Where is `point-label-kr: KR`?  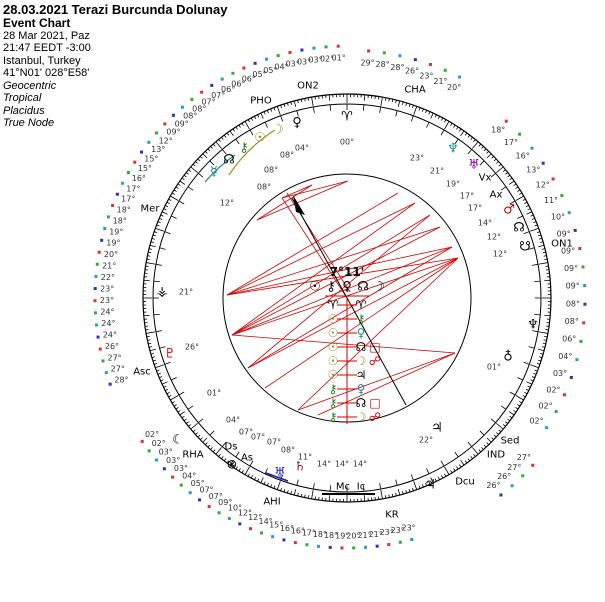
point-label-kr: KR is located at coordinates (392, 515).